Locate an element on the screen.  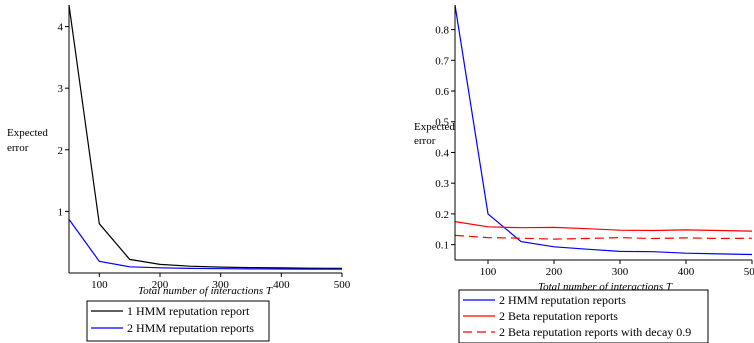
y-tick-label: 0.5 is located at coordinates (442, 123).